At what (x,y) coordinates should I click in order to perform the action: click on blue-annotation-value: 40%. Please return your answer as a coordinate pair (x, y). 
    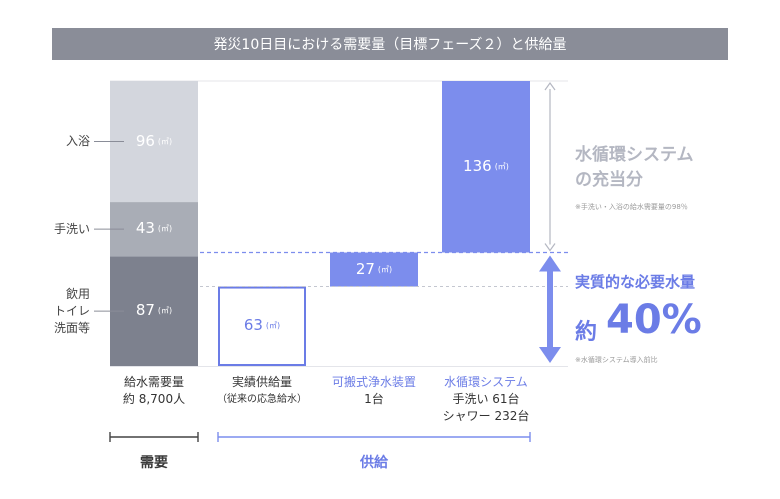
    Looking at the image, I should click on (654, 320).